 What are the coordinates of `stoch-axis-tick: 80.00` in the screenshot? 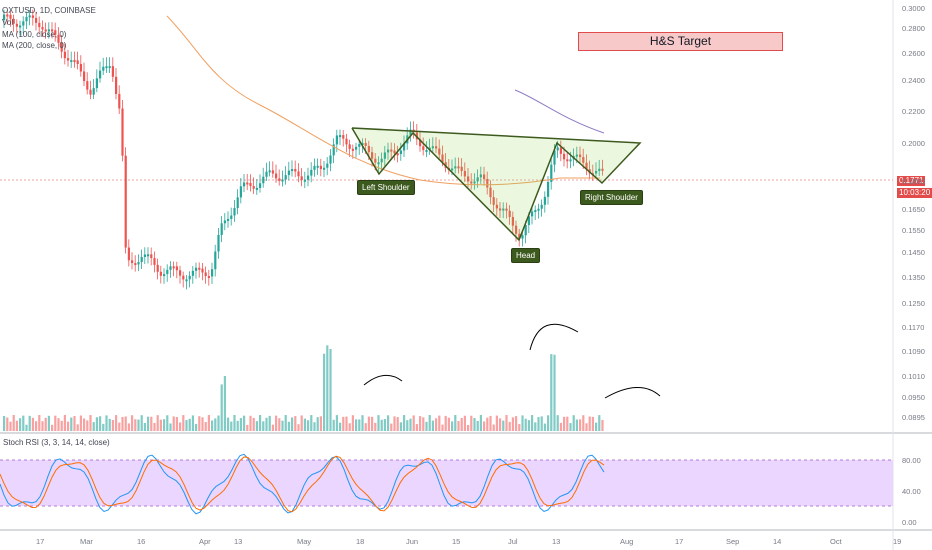 It's located at (911, 460).